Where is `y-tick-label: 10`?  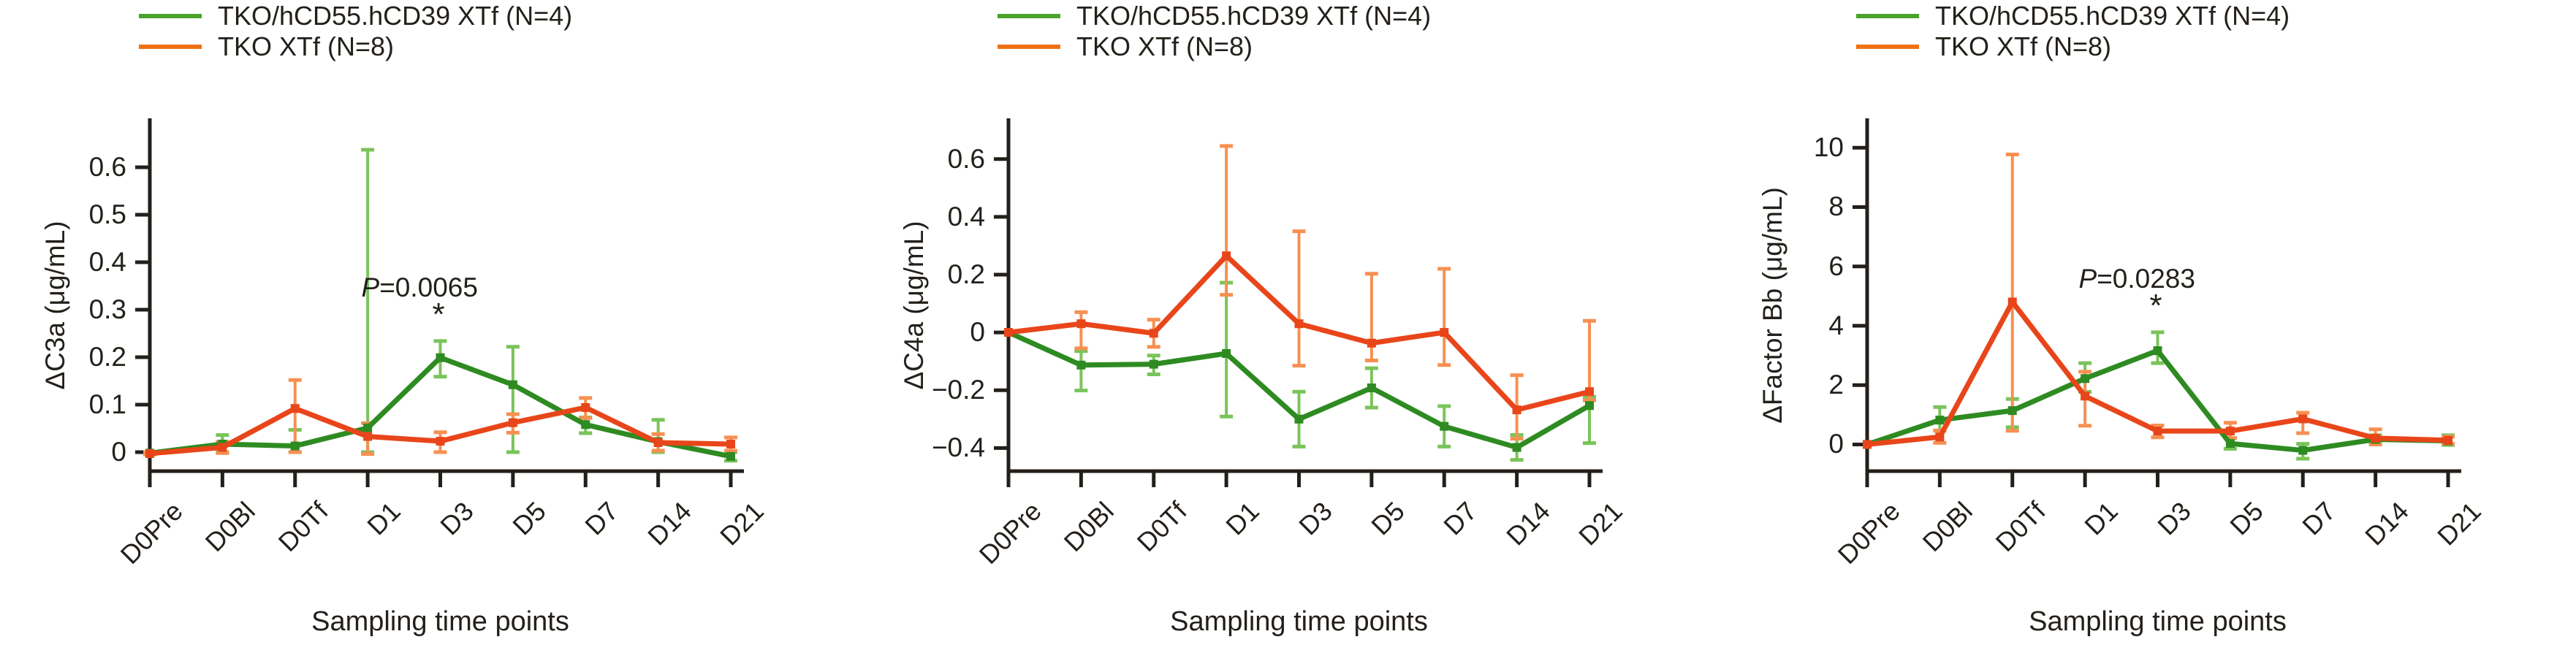 y-tick-label: 10 is located at coordinates (1829, 147).